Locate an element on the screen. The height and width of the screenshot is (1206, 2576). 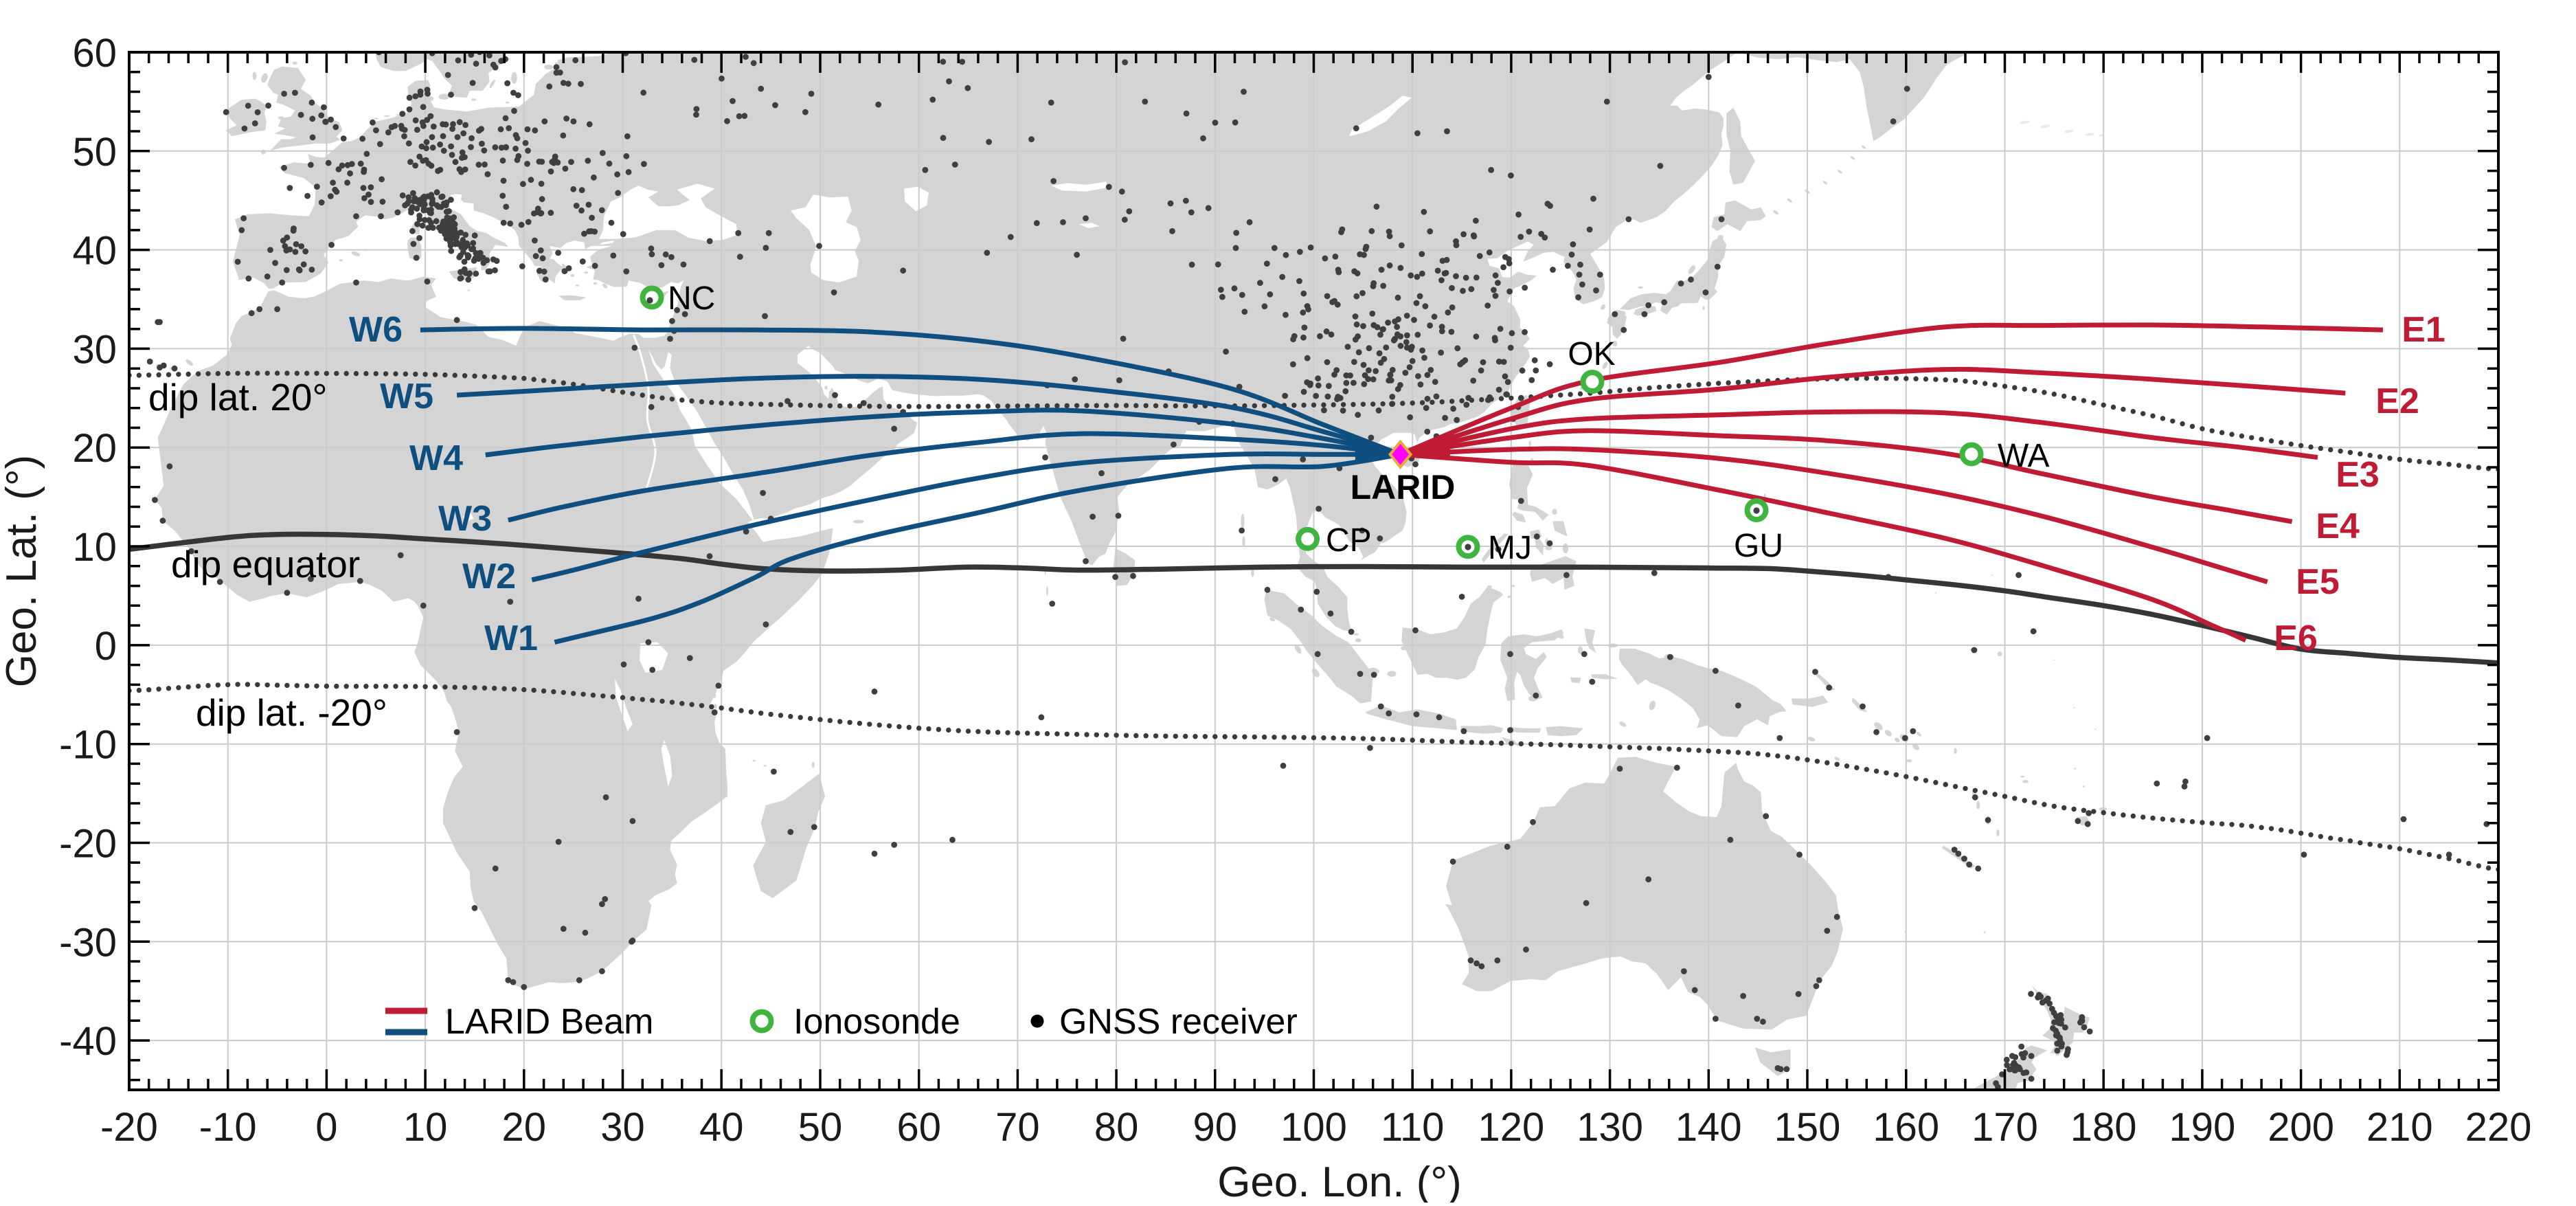
svg-text: Ionosonde is located at coordinates (876, 1022).